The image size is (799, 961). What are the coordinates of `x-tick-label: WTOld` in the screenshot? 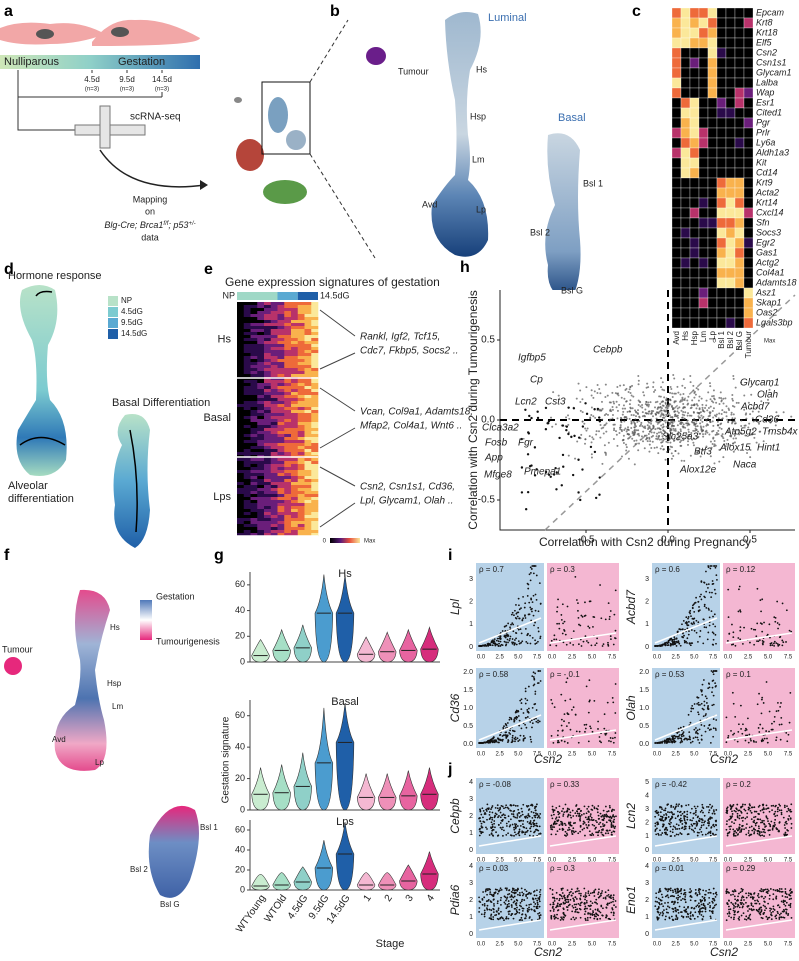 It's located at (276, 909).